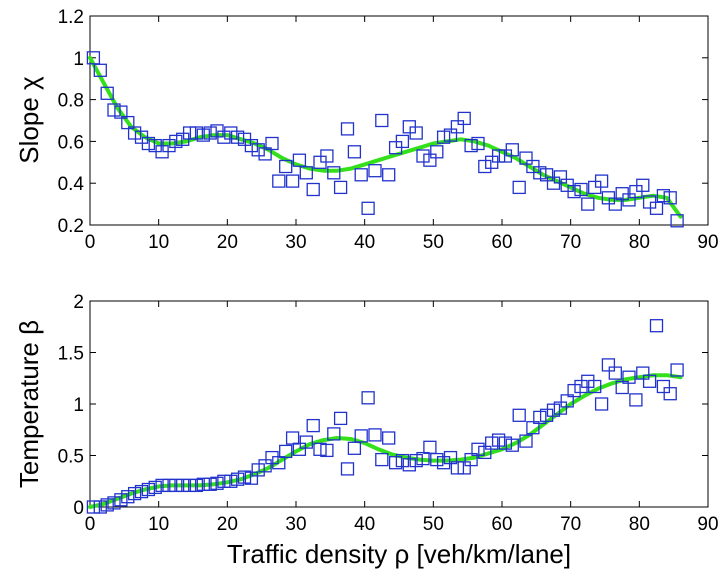 The image size is (728, 575). What do you see at coordinates (29, 404) in the screenshot?
I see `temperature-y-axis-label: Temperature β` at bounding box center [29, 404].